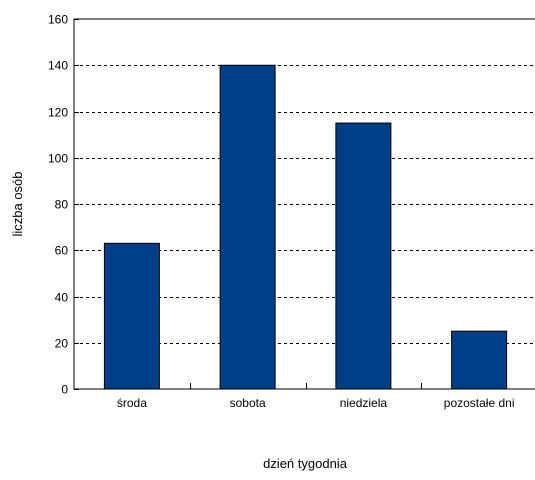 The image size is (535, 480). I want to click on y-tick-label: 0, so click(64, 390).